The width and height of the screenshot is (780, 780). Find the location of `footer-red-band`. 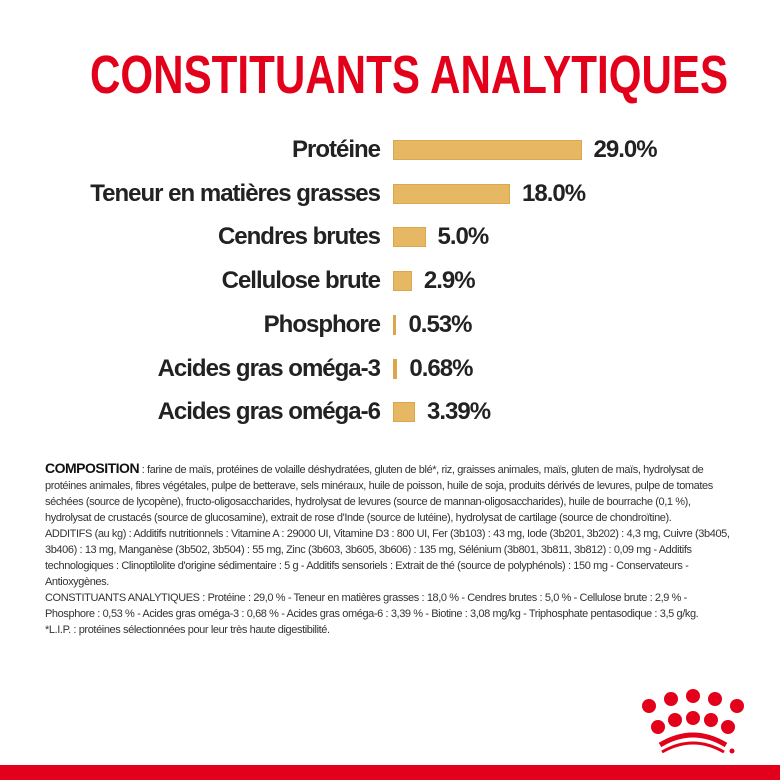

footer-red-band is located at coordinates (390, 772).